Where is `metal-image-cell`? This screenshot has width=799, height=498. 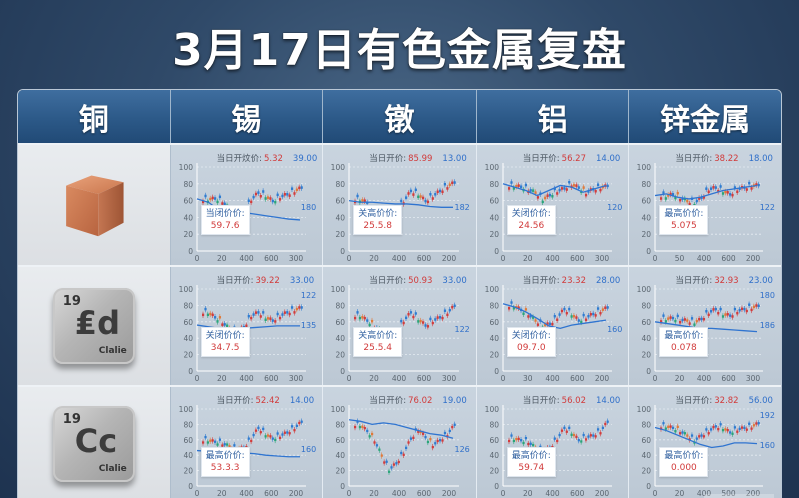
metal-image-cell is located at coordinates (94, 205).